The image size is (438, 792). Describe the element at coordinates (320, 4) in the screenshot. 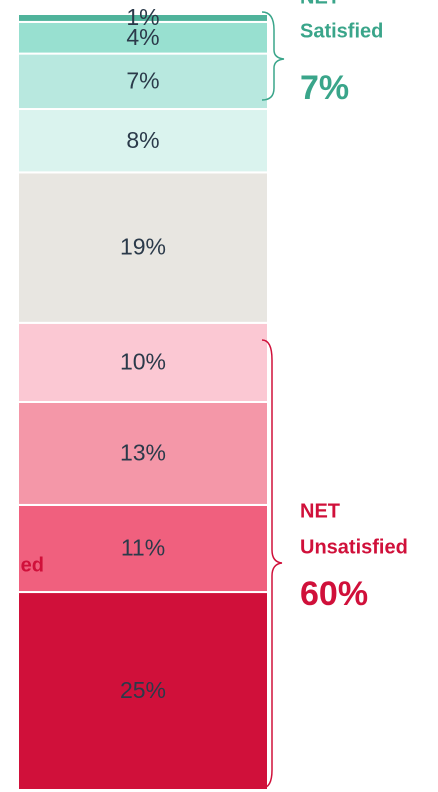

I see `satisfied-net: NET` at that location.